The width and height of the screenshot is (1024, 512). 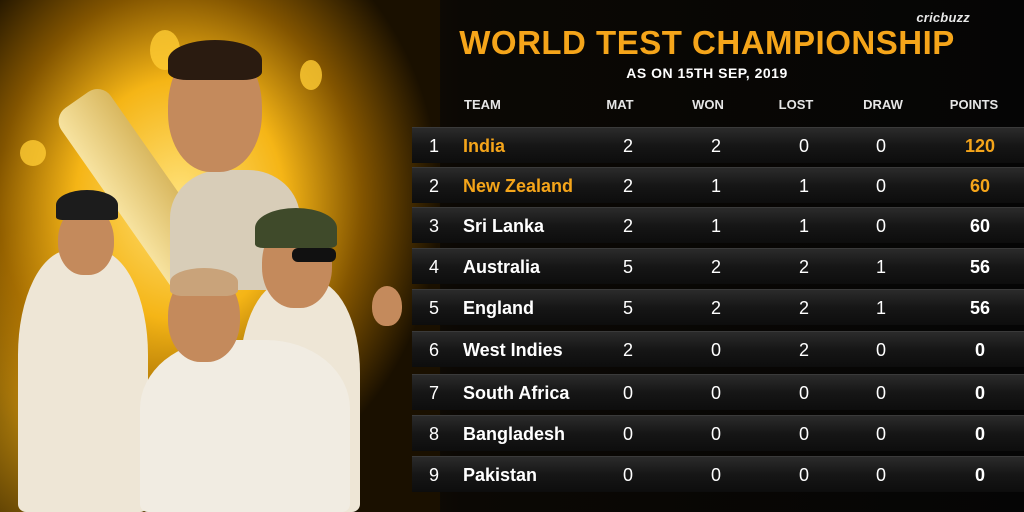 What do you see at coordinates (482, 104) in the screenshot?
I see `column-header-team: TEAM` at bounding box center [482, 104].